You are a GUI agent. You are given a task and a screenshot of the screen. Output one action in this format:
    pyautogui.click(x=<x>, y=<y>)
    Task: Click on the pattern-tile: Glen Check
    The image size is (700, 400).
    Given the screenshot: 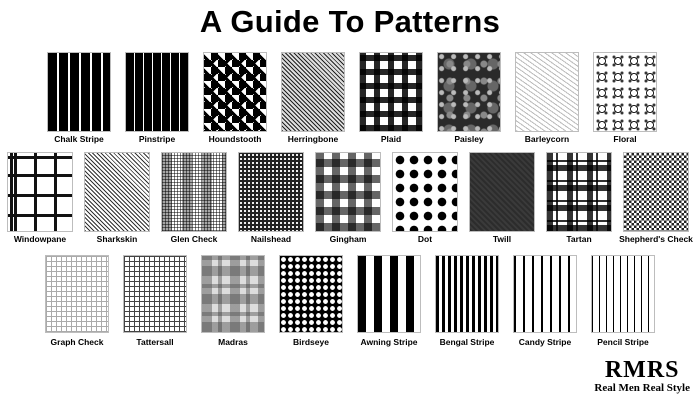 What is the action you would take?
    pyautogui.click(x=194, y=199)
    